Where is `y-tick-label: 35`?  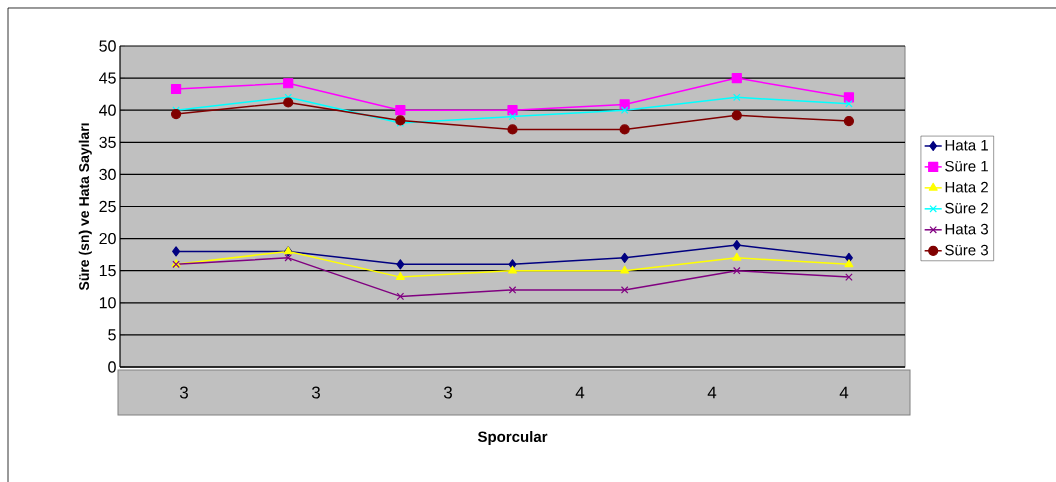
y-tick-label: 35 is located at coordinates (107, 142).